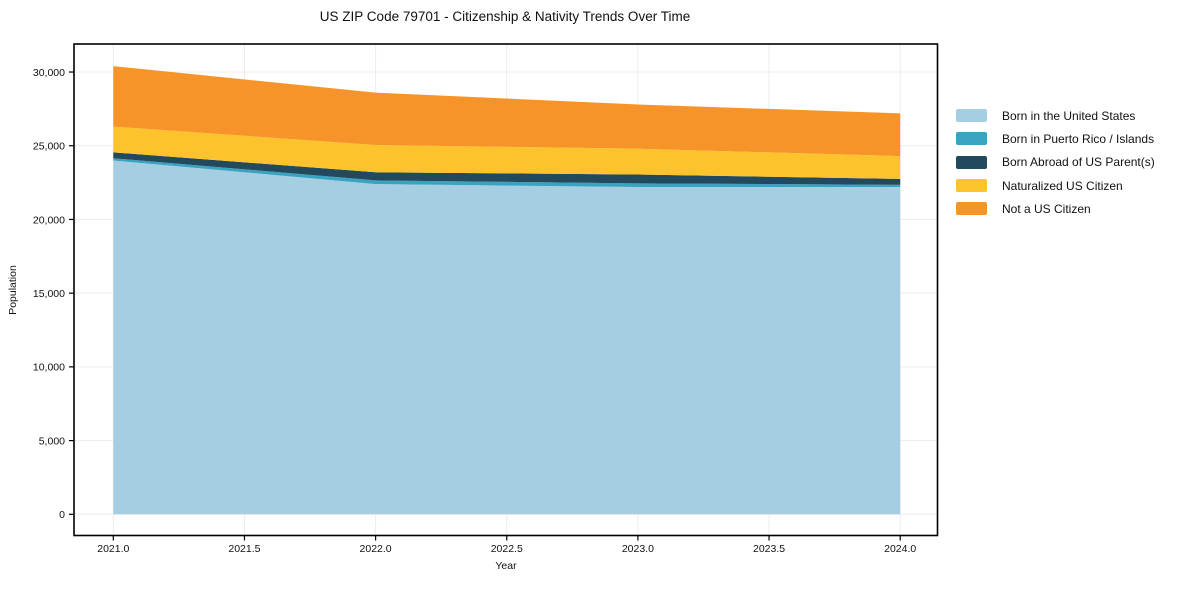 This screenshot has height=590, width=1189. I want to click on x-tick-label: 2024.0, so click(900, 549).